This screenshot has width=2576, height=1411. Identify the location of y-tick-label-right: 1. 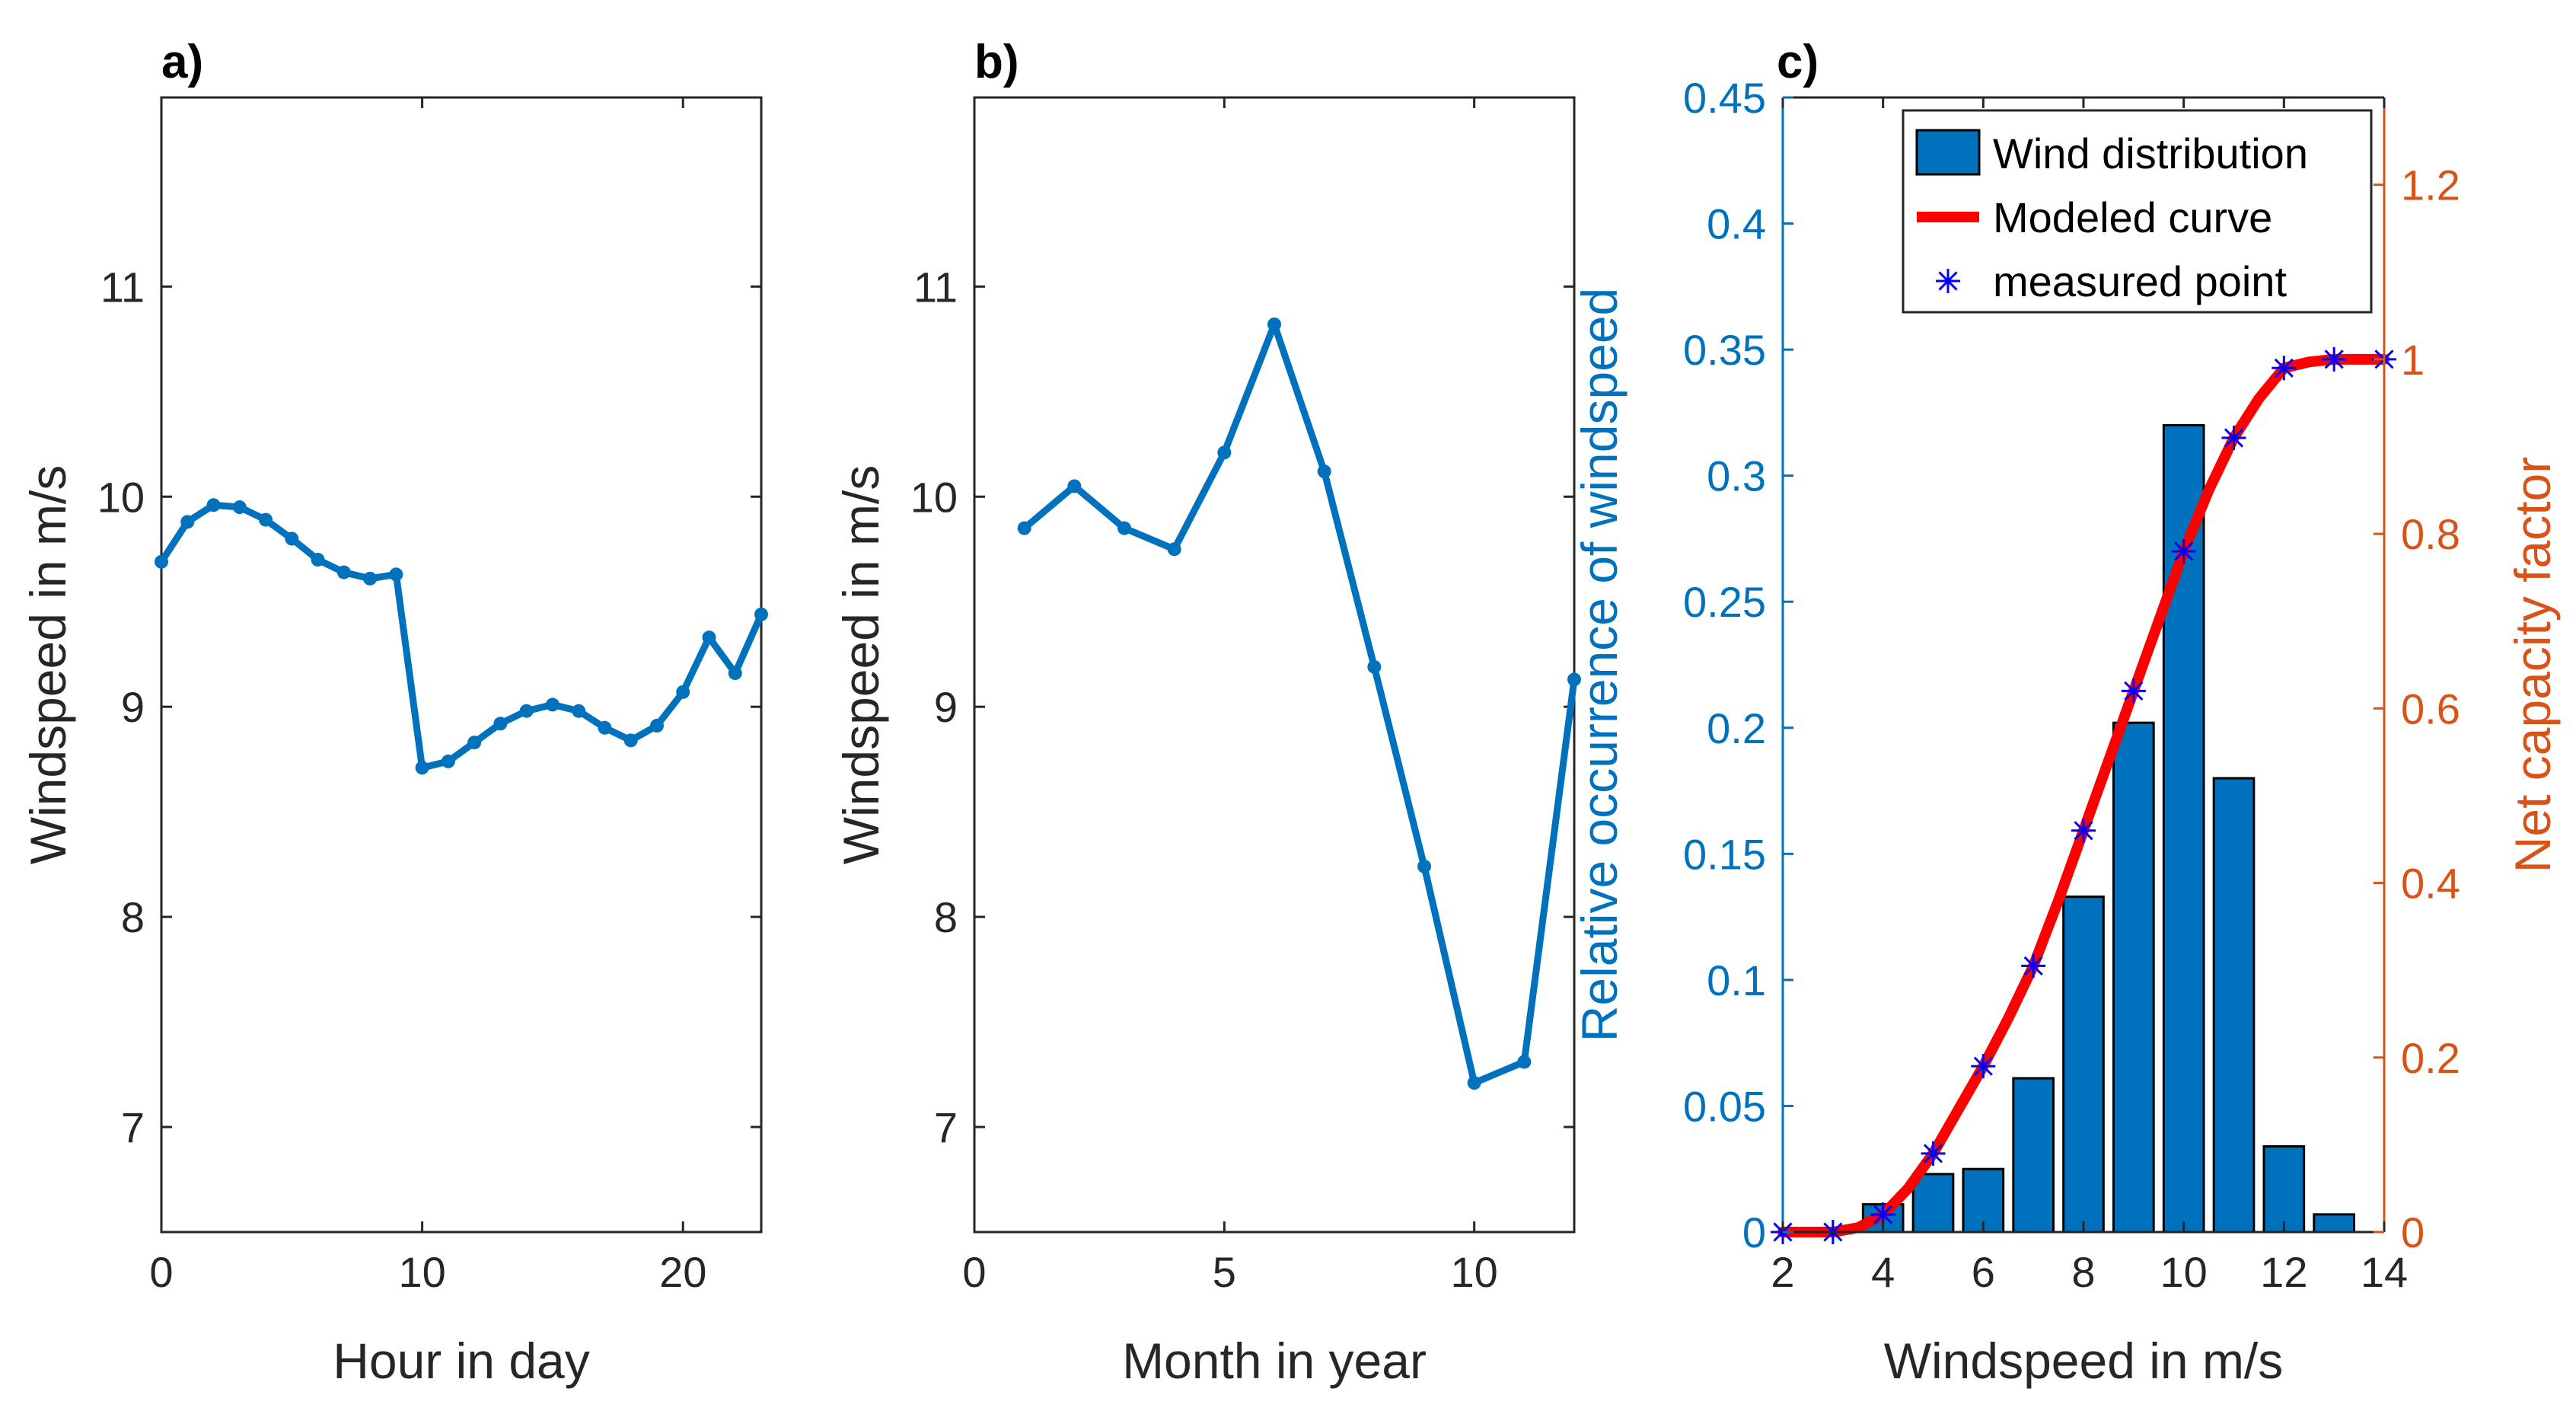
(2413, 360).